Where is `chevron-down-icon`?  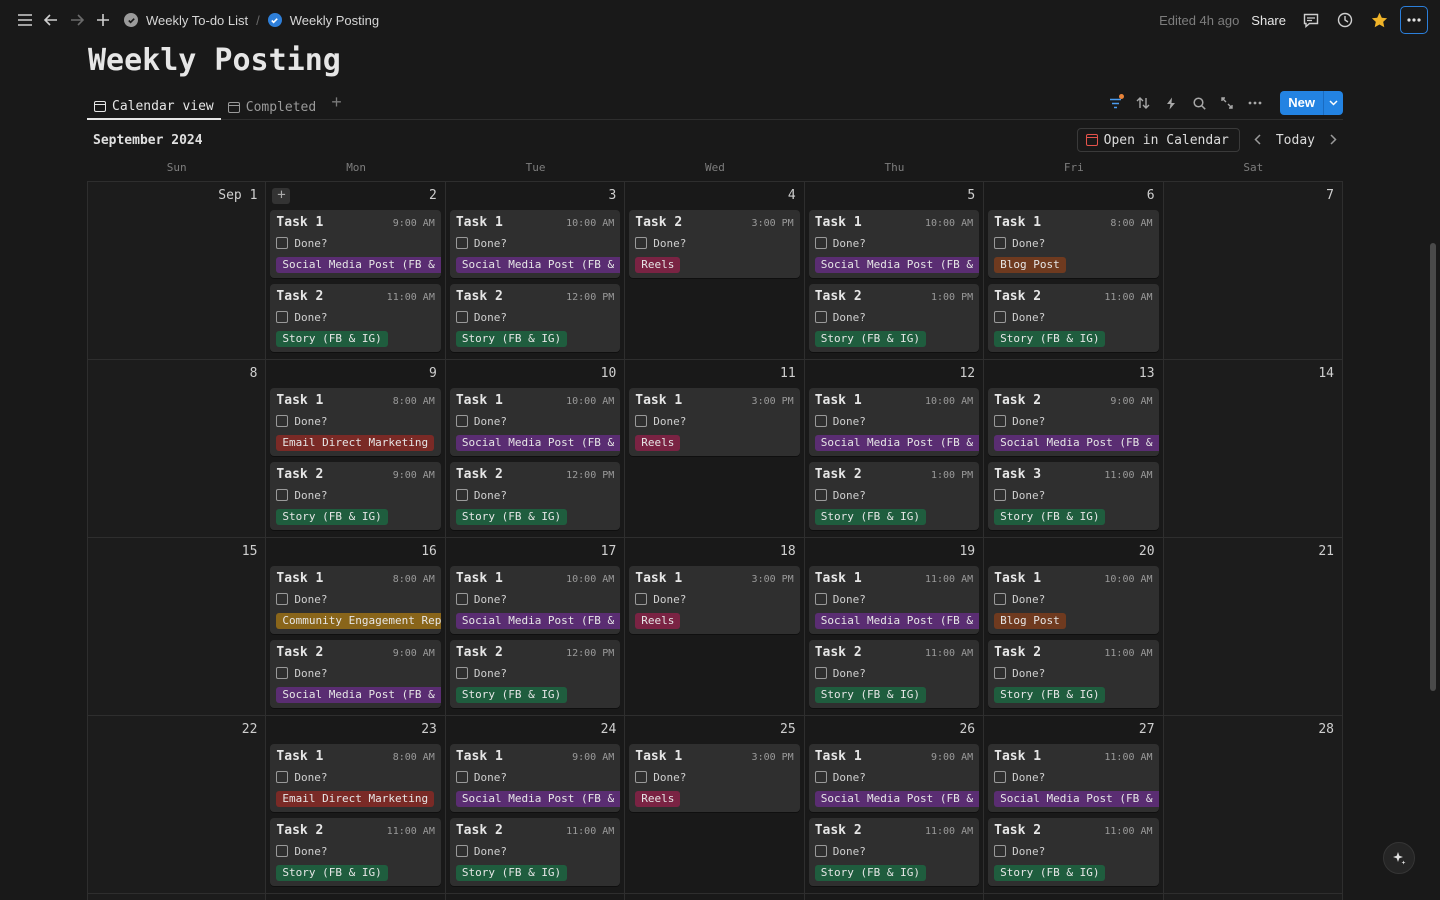 chevron-down-icon is located at coordinates (1333, 103).